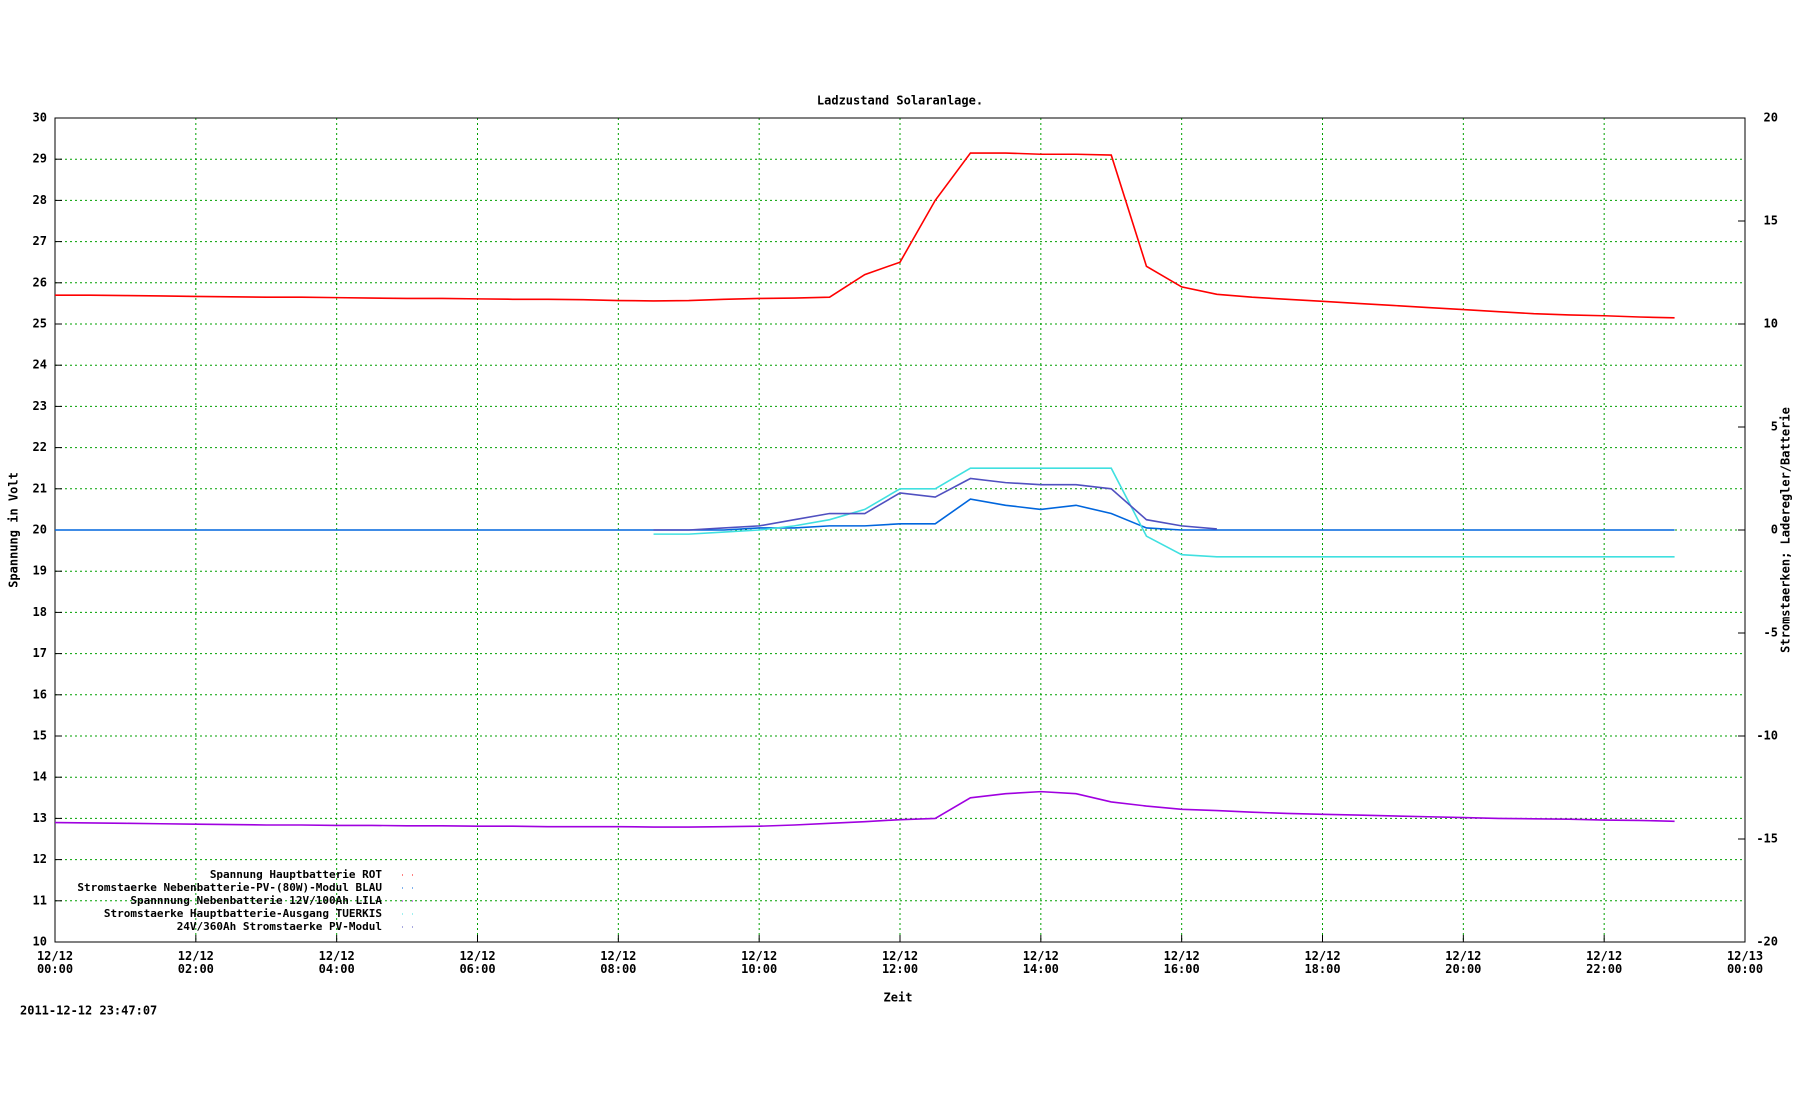 This screenshot has height=1100, width=1800. Describe the element at coordinates (1745, 962) in the screenshot. I see `x-tick-label: 12/13 00:00` at that location.